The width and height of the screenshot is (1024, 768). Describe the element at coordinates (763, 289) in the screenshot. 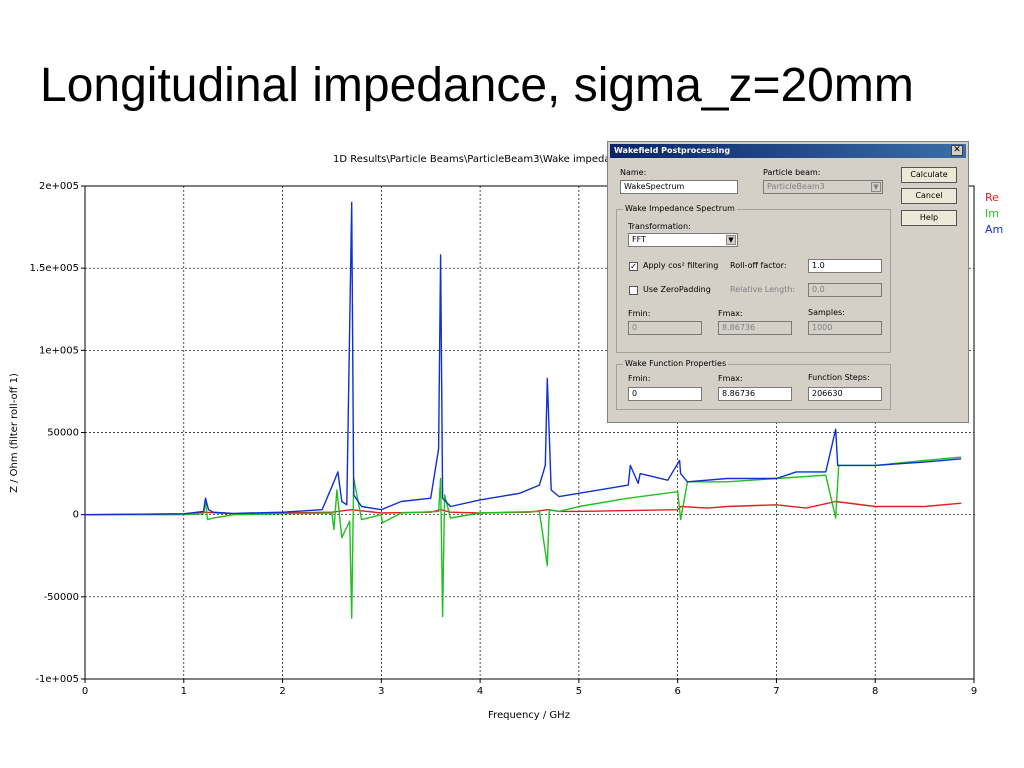

I see `relative-length-label: Relative Length:` at that location.